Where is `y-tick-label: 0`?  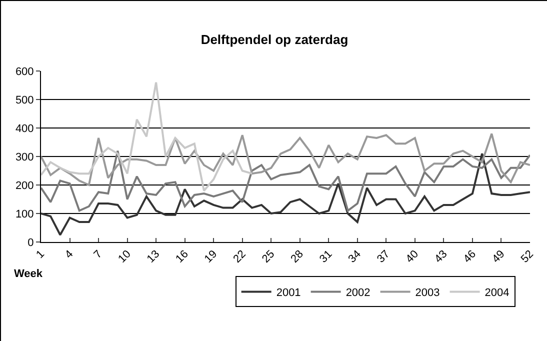
y-tick-label: 0 is located at coordinates (31, 242).